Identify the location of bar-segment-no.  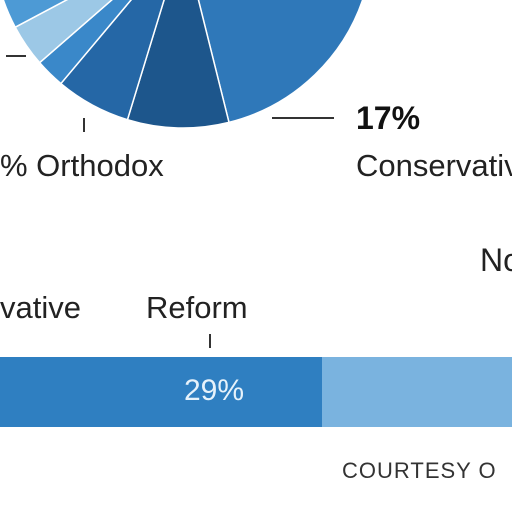
(417, 392).